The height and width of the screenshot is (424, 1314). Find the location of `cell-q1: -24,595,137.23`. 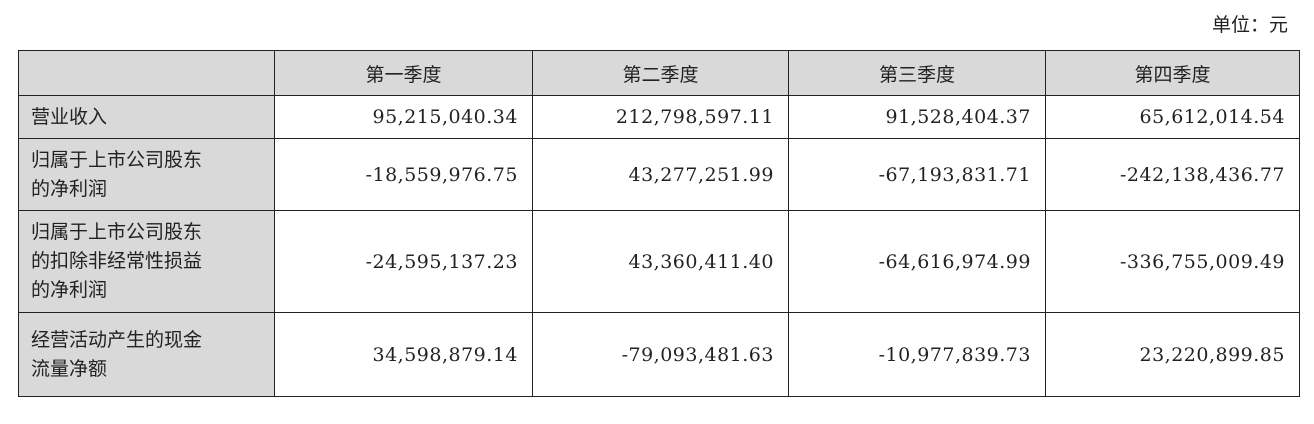

cell-q1: -24,595,137.23 is located at coordinates (403, 261).